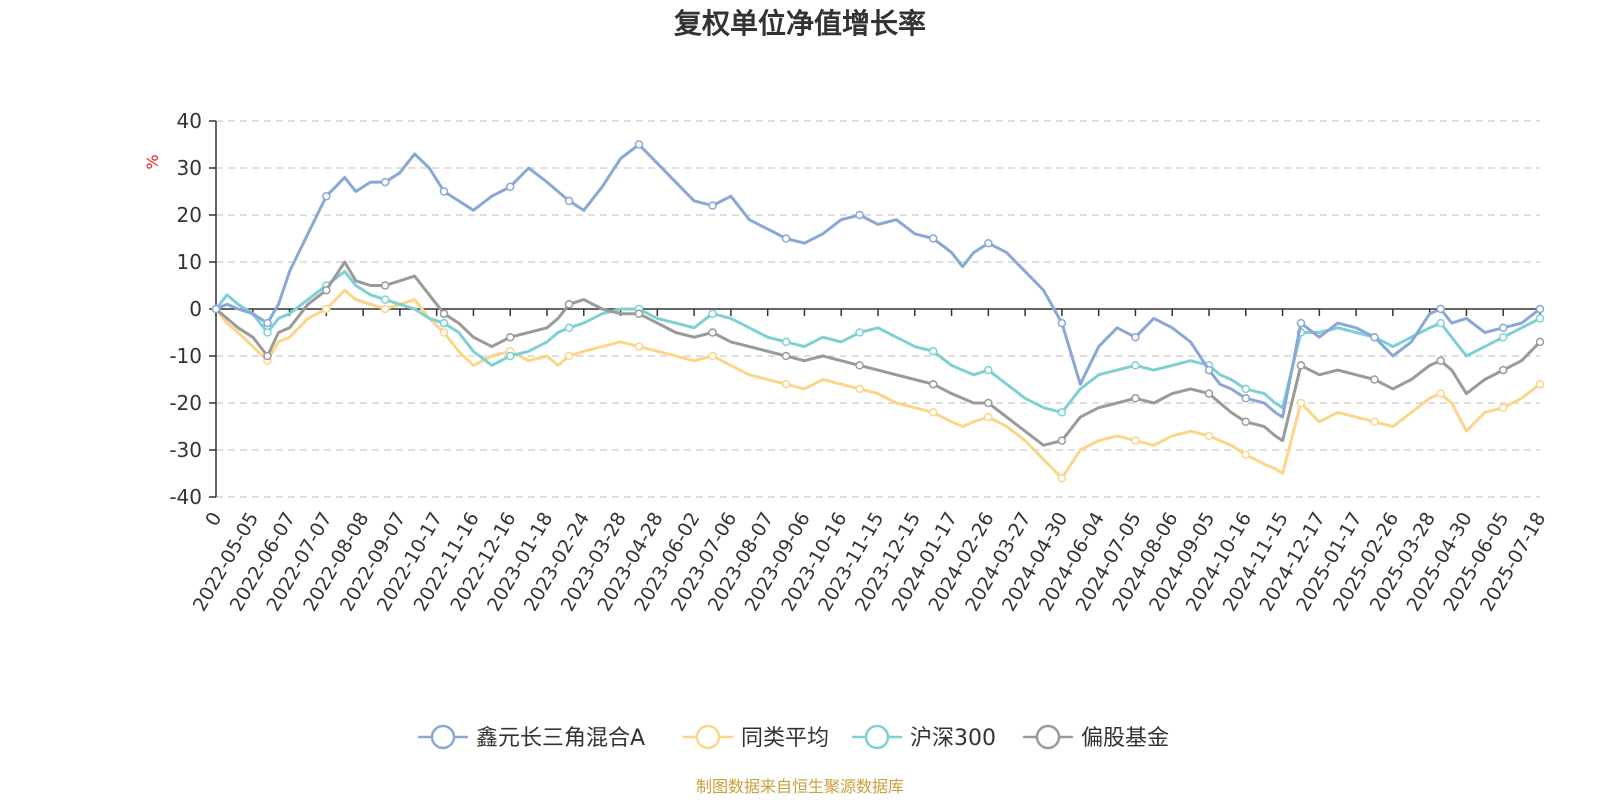 Image resolution: width=1600 pixels, height=800 pixels. I want to click on y-tick-label: -10, so click(185, 356).